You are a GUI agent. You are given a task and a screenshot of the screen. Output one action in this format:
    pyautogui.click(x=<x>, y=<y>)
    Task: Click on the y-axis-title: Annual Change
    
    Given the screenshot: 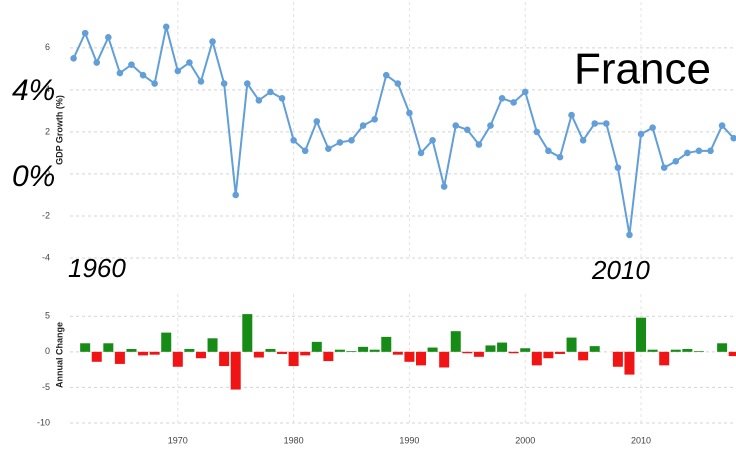 What is the action you would take?
    pyautogui.click(x=59, y=355)
    